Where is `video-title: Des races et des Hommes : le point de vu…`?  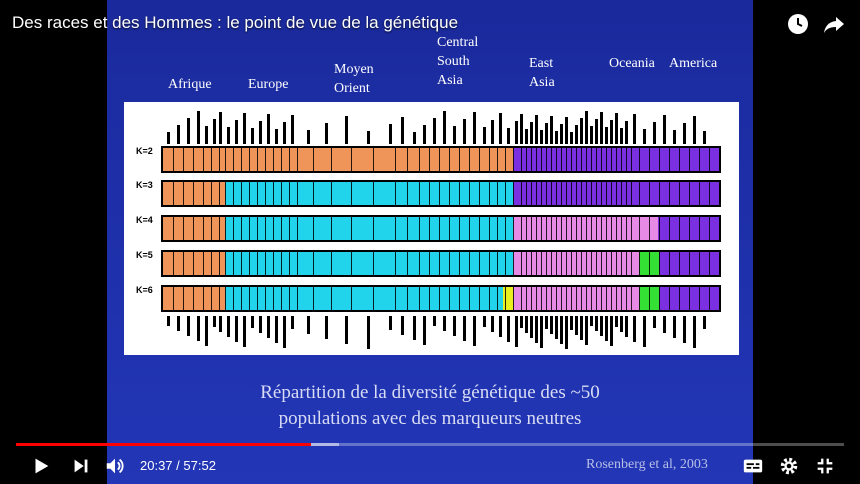 video-title: Des races et des Hommes : le point de vu… is located at coordinates (235, 22).